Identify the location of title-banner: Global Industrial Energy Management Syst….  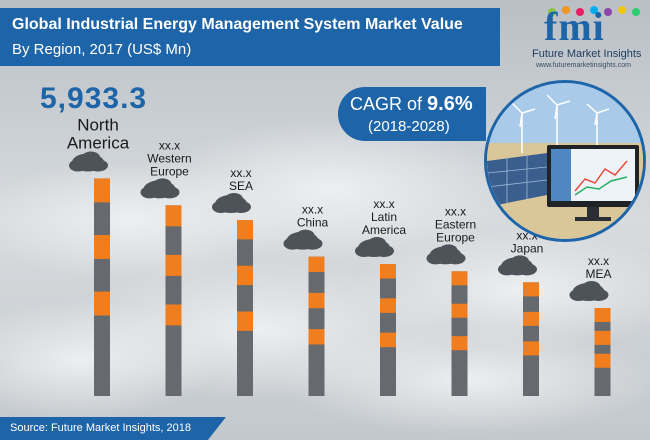
(250, 37).